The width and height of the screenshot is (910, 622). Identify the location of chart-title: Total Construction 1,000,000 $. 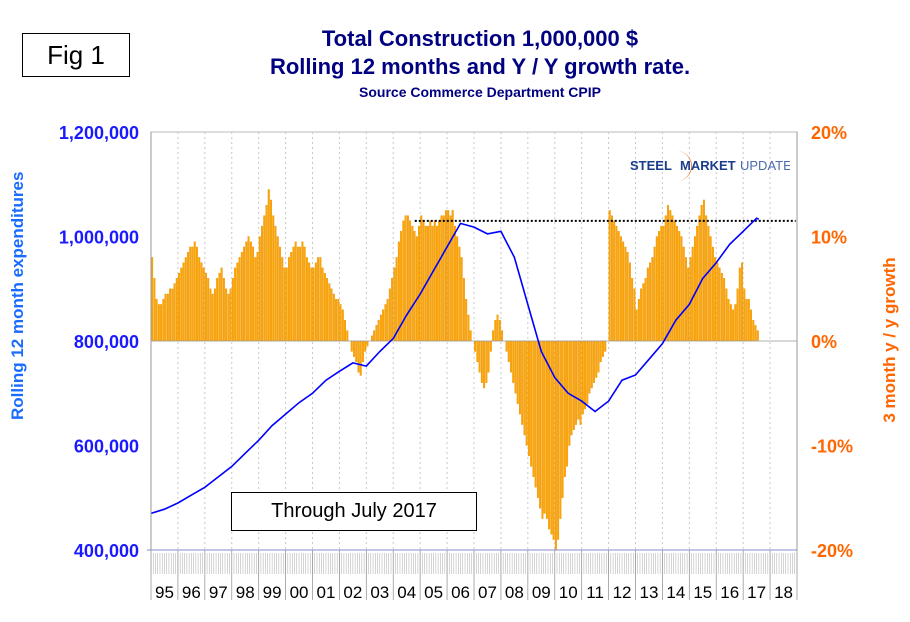
(480, 38).